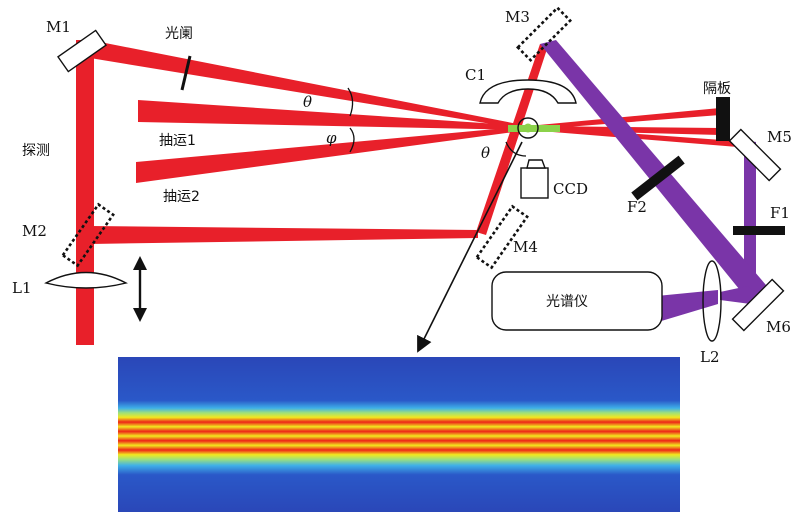  Describe the element at coordinates (179, 34) in the screenshot. I see `label-aperture: 光阑` at that location.